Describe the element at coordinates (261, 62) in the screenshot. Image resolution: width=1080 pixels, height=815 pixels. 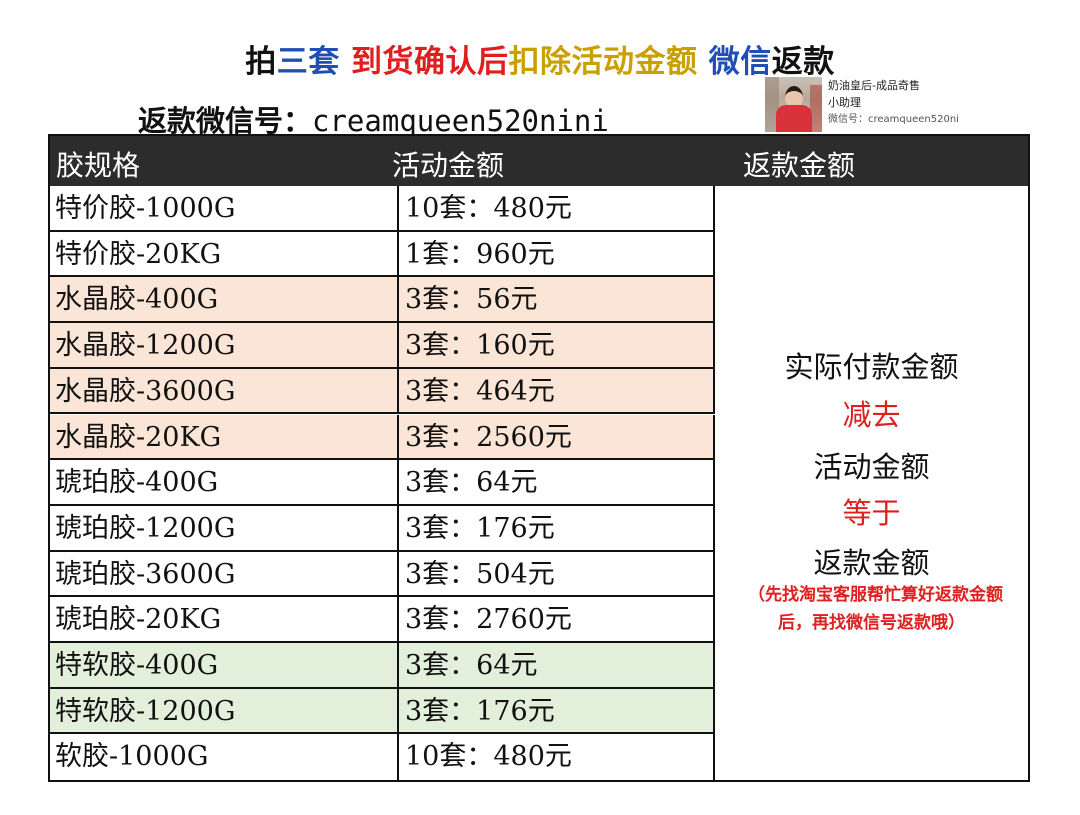
I see `headline-part-1: 拍` at that location.